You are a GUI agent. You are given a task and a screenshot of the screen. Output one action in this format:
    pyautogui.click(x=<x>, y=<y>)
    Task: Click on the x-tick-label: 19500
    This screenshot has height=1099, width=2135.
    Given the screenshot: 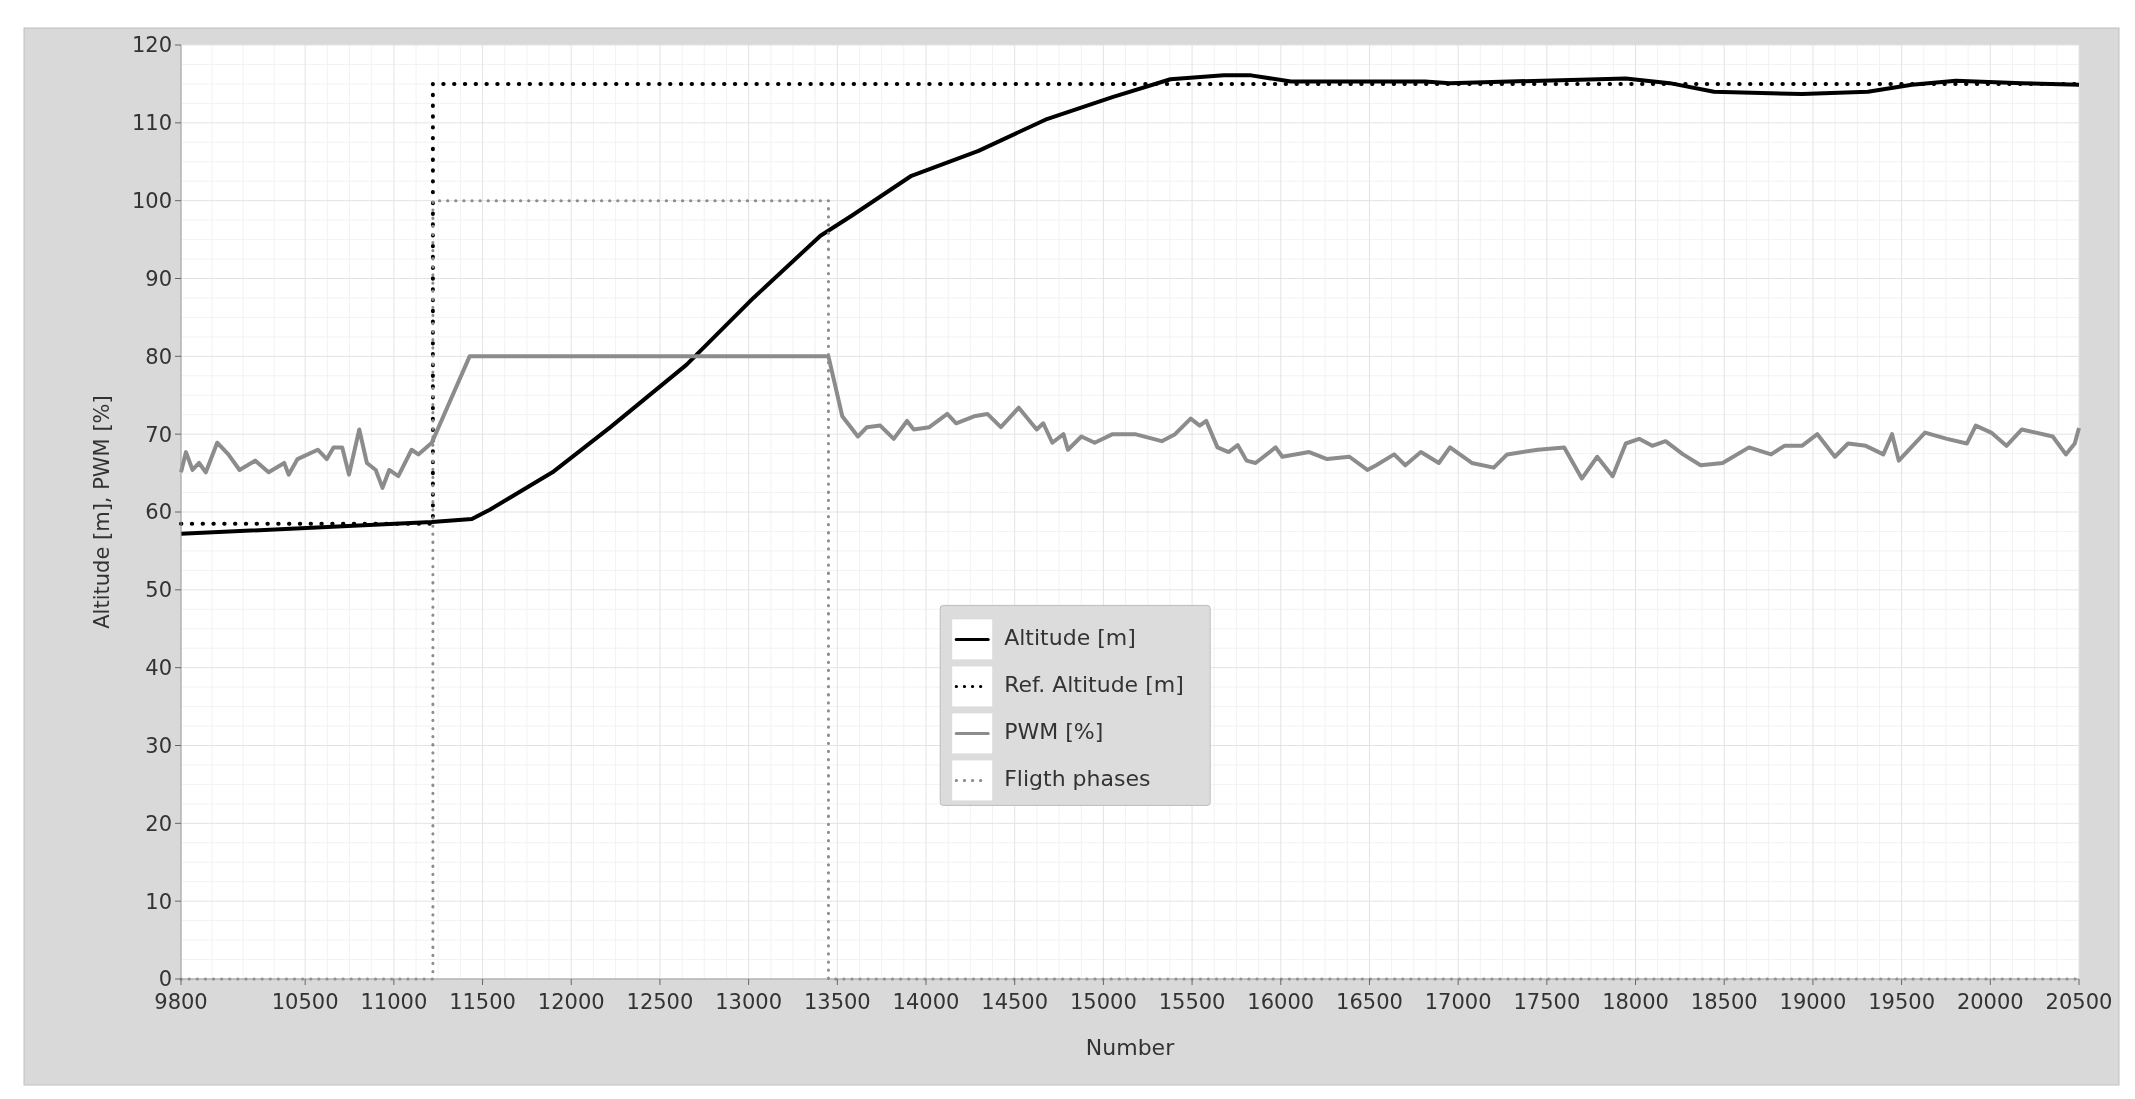 What is the action you would take?
    pyautogui.click(x=1902, y=1002)
    